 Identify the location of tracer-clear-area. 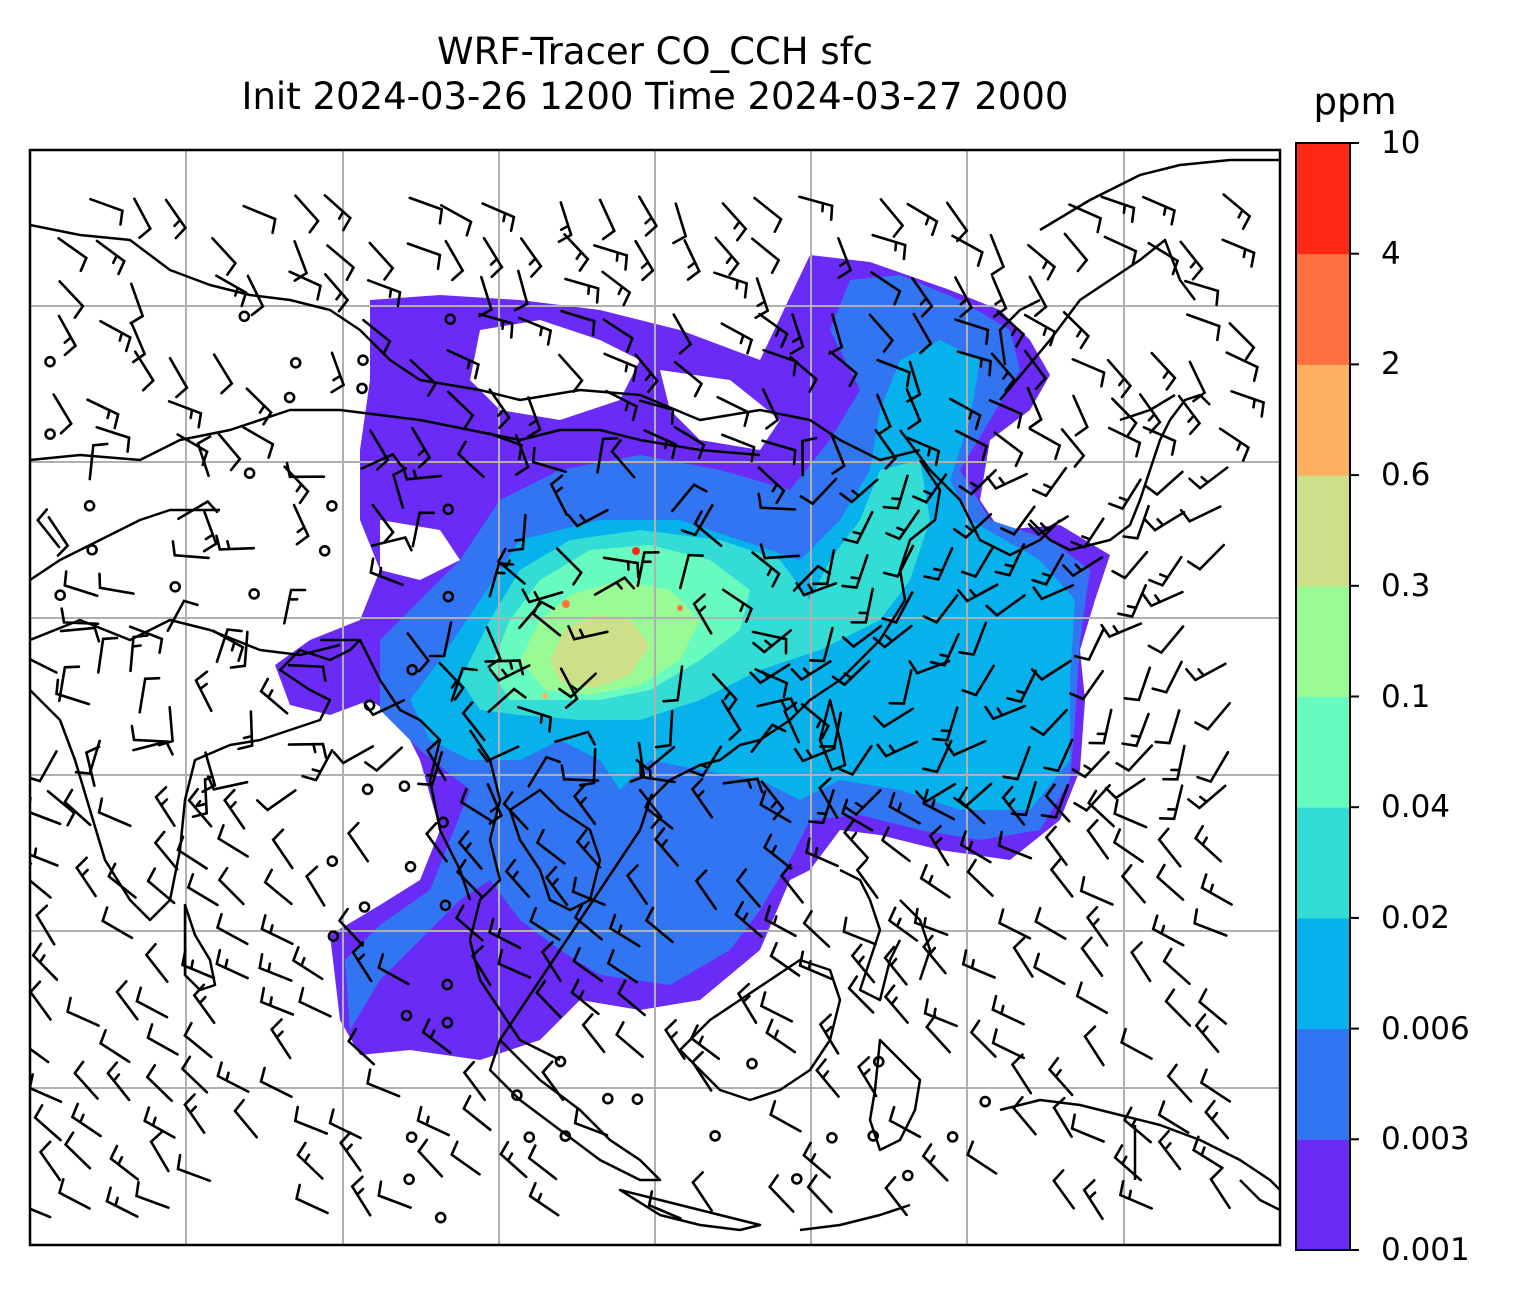
(555, 370).